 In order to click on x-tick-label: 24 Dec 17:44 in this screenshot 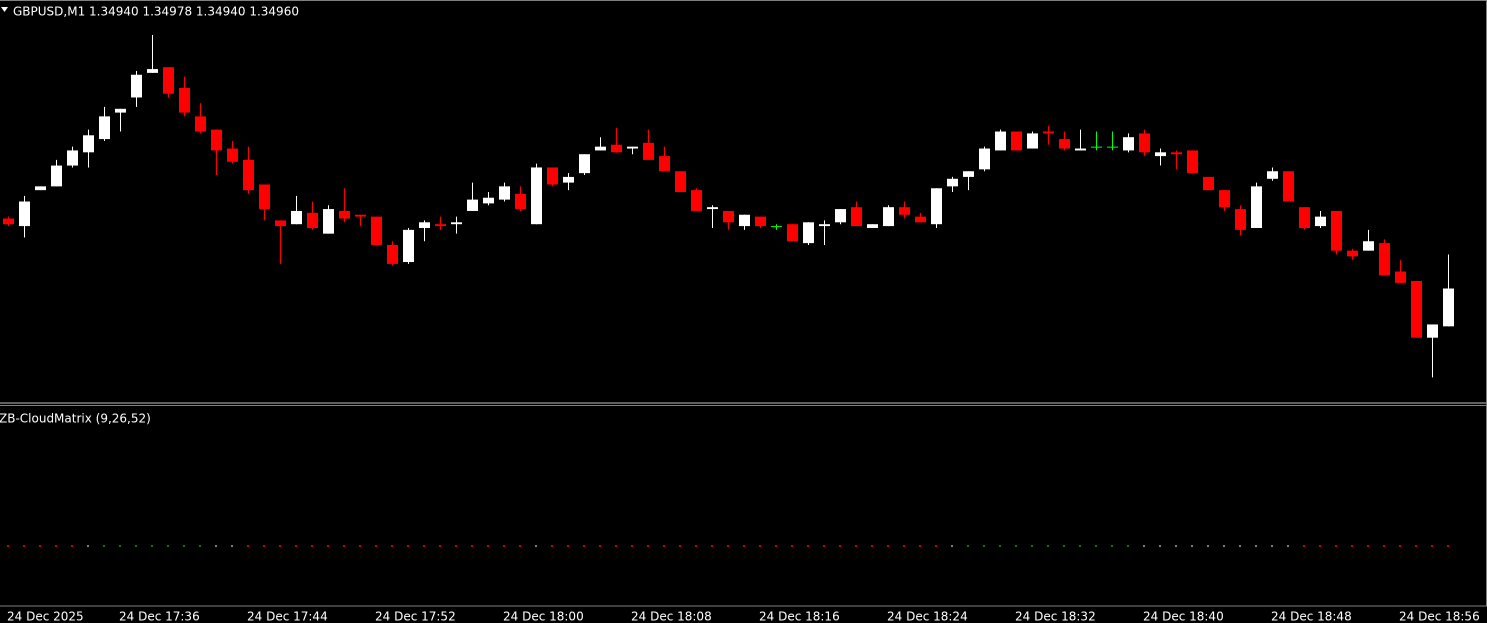, I will do `click(287, 616)`.